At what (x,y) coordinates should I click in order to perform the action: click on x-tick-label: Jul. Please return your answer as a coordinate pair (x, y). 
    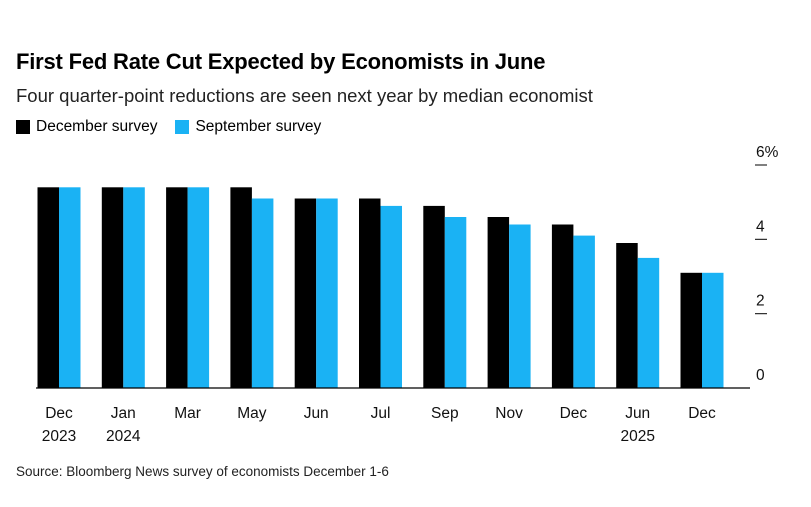
    Looking at the image, I should click on (381, 413).